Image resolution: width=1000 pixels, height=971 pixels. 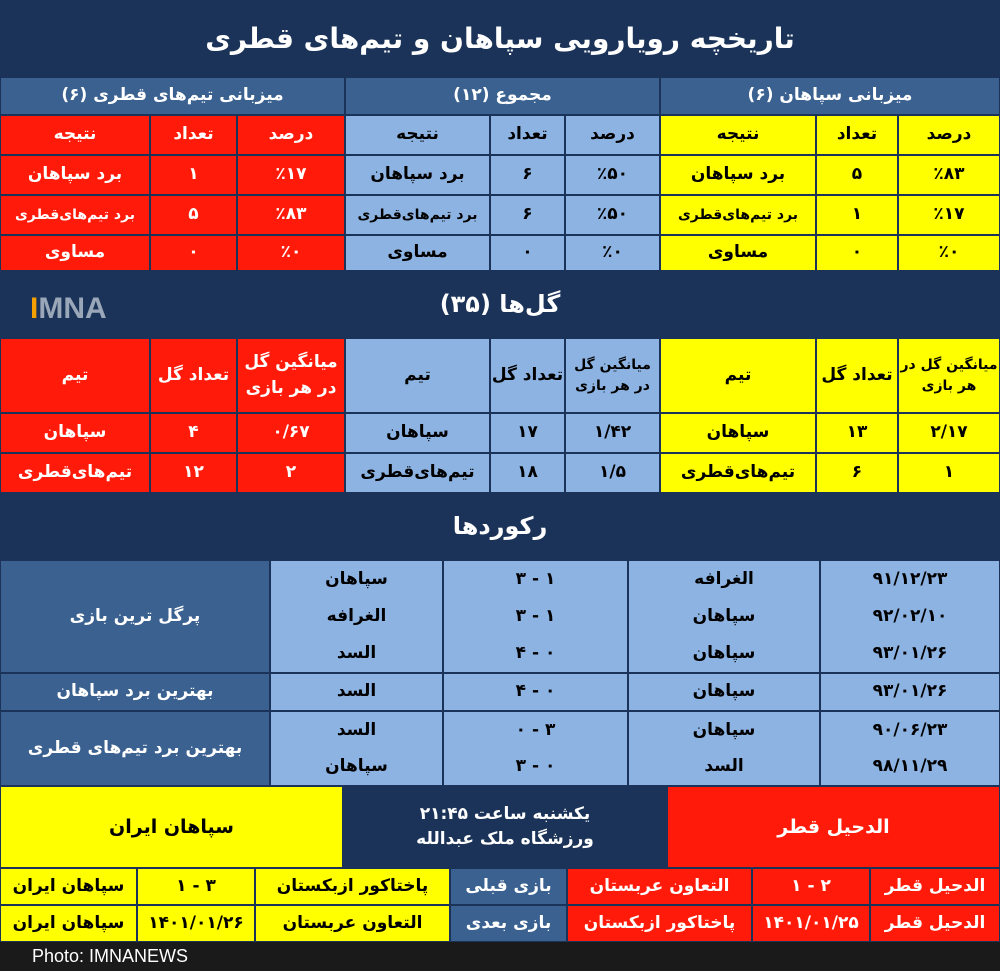 I want to click on record-column: ۴ - ۰, so click(x=535, y=692).